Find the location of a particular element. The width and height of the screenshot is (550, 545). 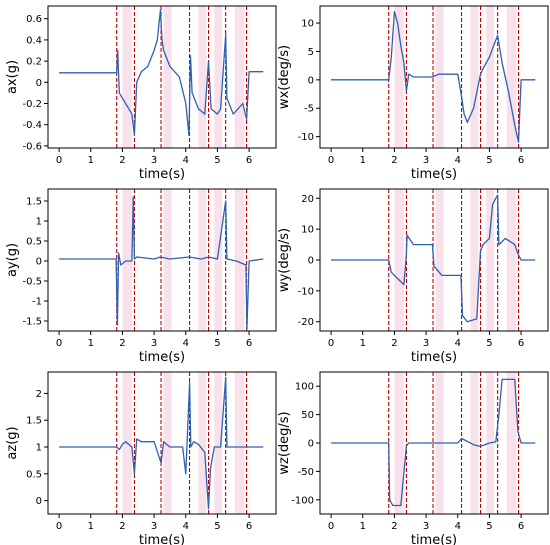

y-tick-label: 10 is located at coordinates (307, 24).